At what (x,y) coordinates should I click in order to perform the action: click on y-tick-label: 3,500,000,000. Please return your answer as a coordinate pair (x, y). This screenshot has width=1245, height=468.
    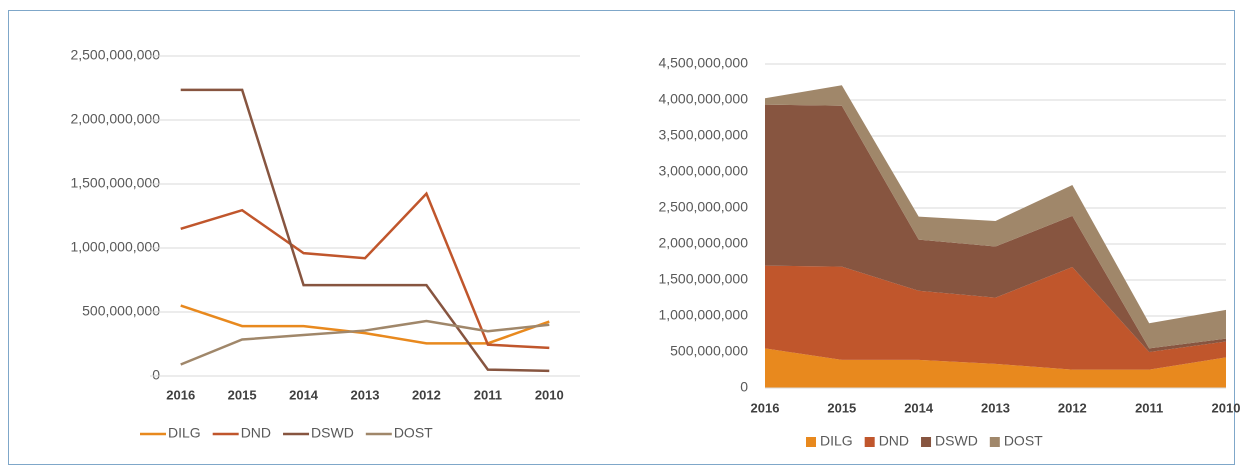
    Looking at the image, I should click on (703, 135).